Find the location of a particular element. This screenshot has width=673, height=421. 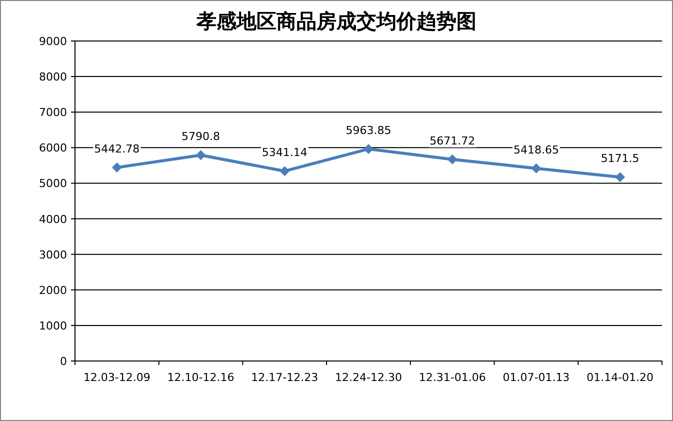

x-tick-label: 01.14-01.20 is located at coordinates (620, 377).